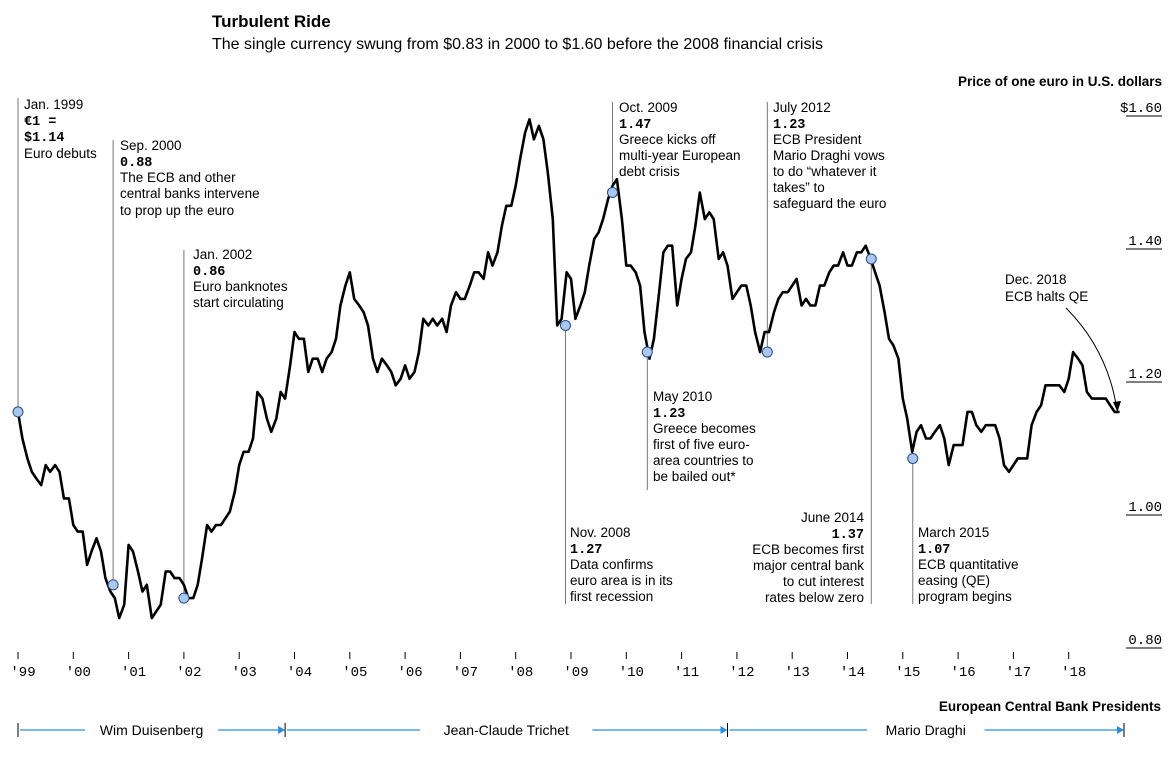 This screenshot has width=1170, height=765. I want to click on annotation-date: Jan. 2002, so click(222, 254).